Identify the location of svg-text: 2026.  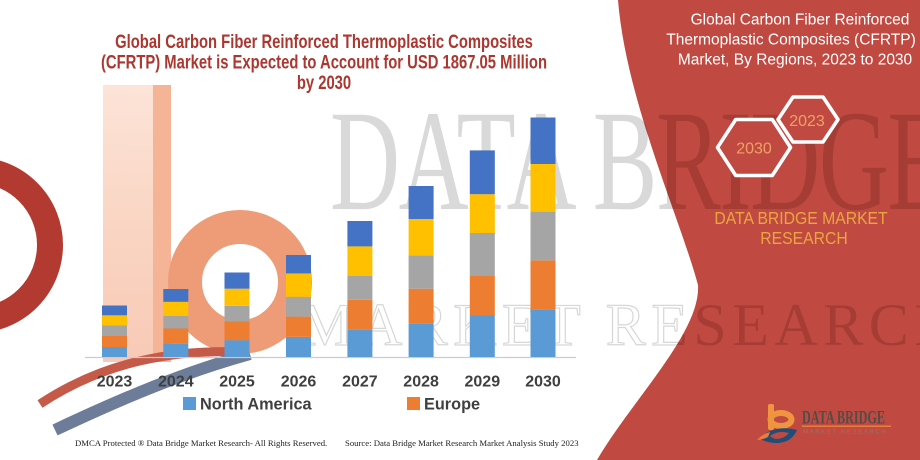
(299, 382).